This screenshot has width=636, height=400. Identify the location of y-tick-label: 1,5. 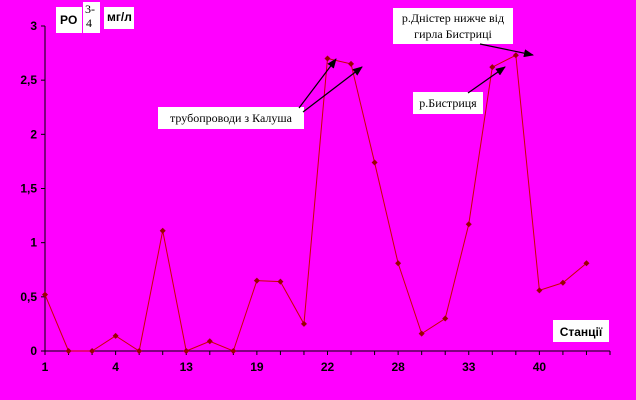
(28, 189).